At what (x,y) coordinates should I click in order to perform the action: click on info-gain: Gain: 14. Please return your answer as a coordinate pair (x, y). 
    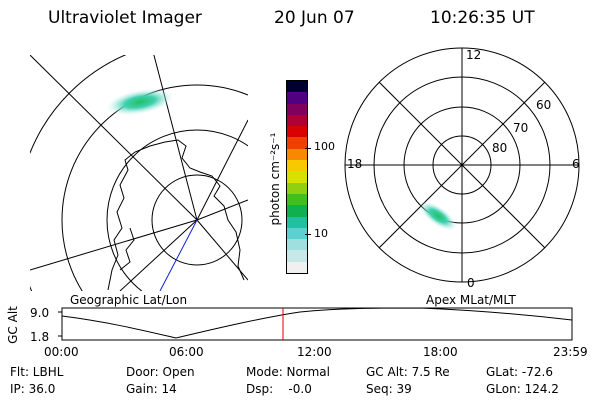
    Looking at the image, I should click on (151, 389).